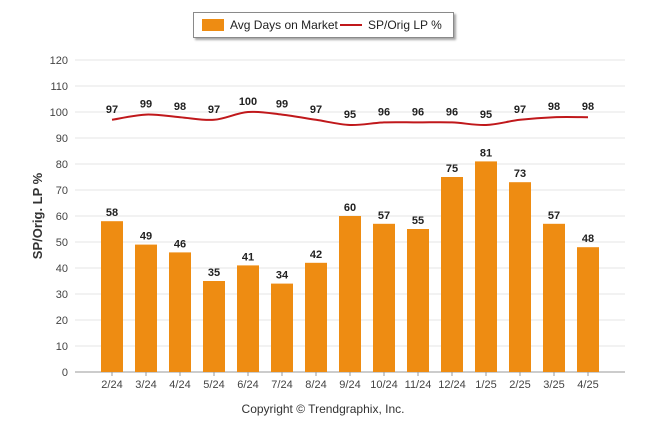 Image resolution: width=646 pixels, height=434 pixels. What do you see at coordinates (37, 215) in the screenshot?
I see `y-axis-label: SP/Orig. LP %` at bounding box center [37, 215].